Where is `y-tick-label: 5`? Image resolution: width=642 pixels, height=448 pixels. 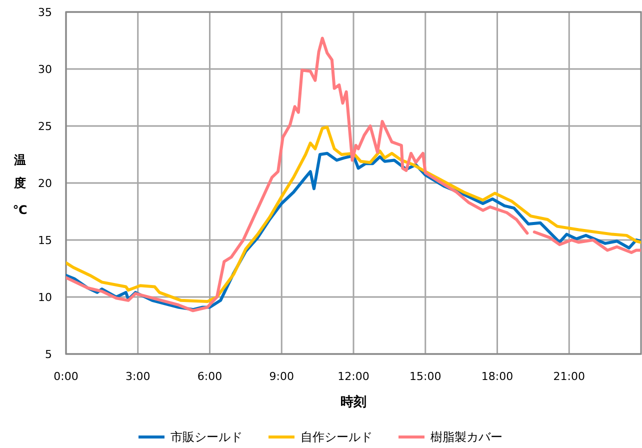
y-tick-label: 5 is located at coordinates (48, 354).